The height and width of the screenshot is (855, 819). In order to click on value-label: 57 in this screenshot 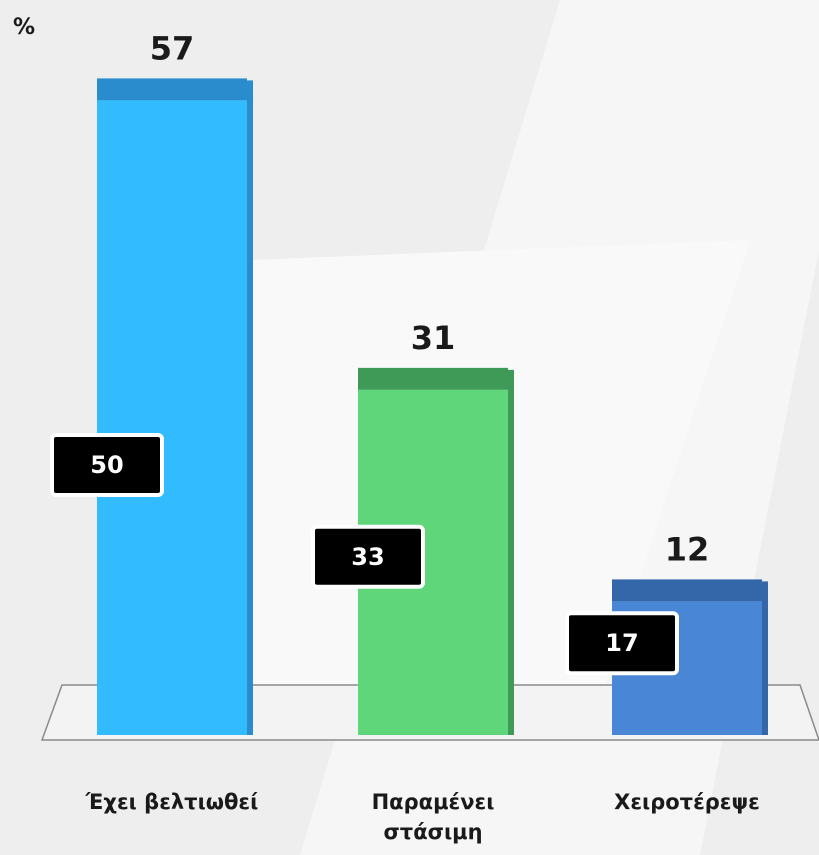, I will do `click(172, 48)`.